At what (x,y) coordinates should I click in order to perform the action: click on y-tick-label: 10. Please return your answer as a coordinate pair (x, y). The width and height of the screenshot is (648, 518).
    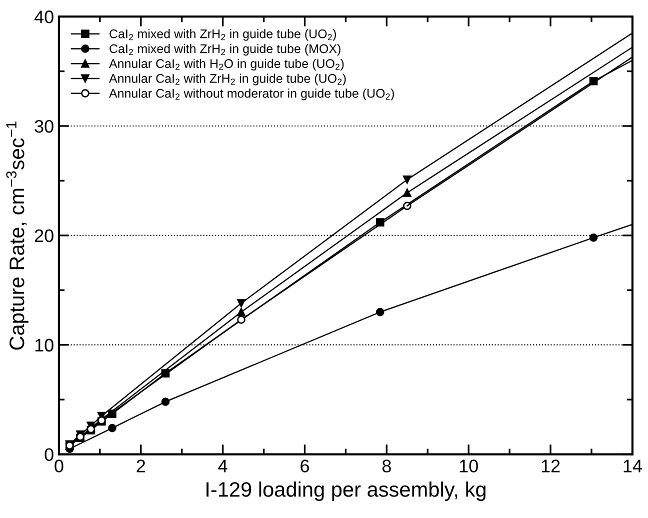
    Looking at the image, I should click on (44, 345).